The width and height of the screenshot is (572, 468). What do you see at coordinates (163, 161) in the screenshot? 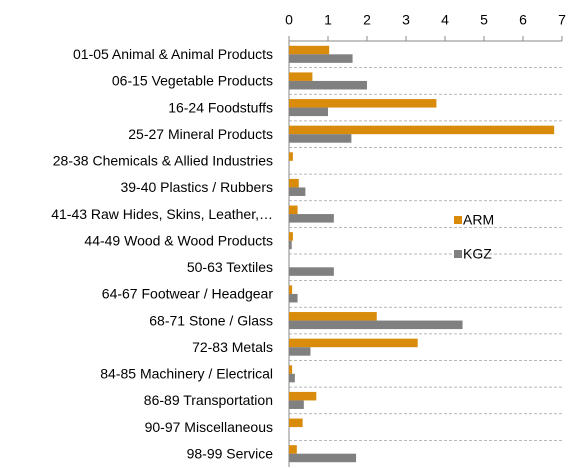
I see `y-tick-label: 28-38 Chemicals & Allied Industries` at bounding box center [163, 161].